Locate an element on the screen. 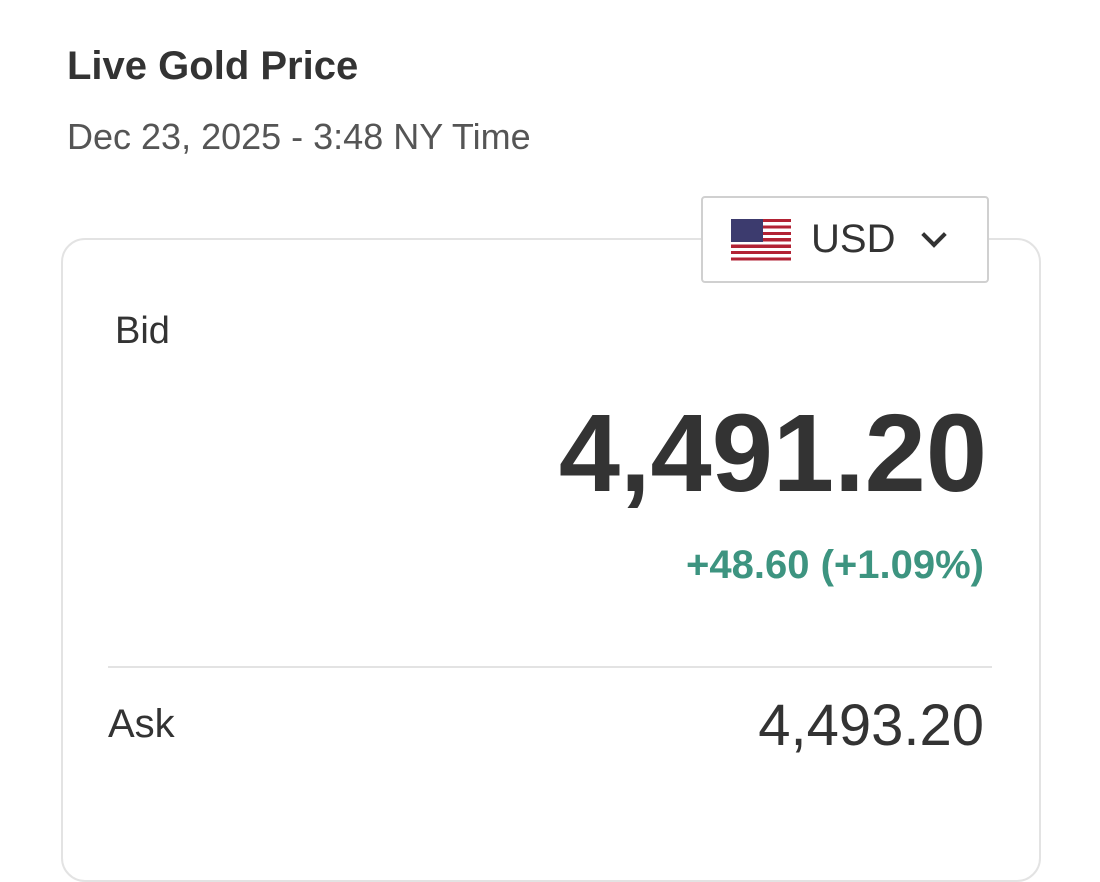 The height and width of the screenshot is (882, 1100). currency-code: USD is located at coordinates (853, 239).